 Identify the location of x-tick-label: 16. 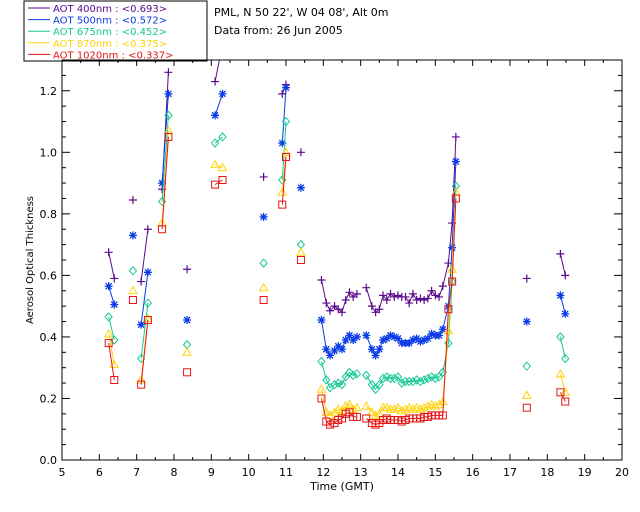
(473, 472).